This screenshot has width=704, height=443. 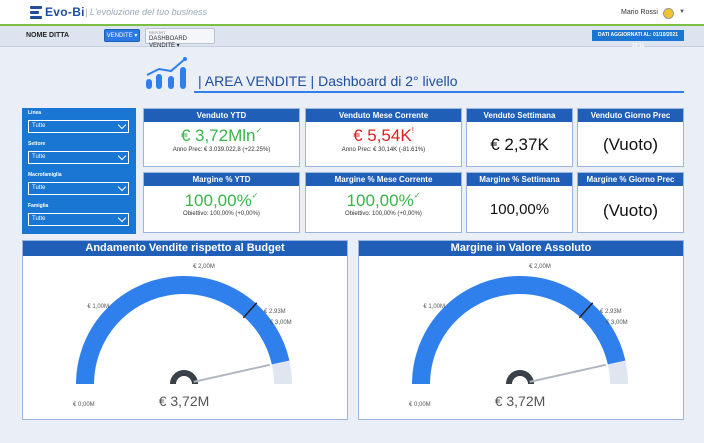 I want to click on title-underline, so click(x=439, y=92).